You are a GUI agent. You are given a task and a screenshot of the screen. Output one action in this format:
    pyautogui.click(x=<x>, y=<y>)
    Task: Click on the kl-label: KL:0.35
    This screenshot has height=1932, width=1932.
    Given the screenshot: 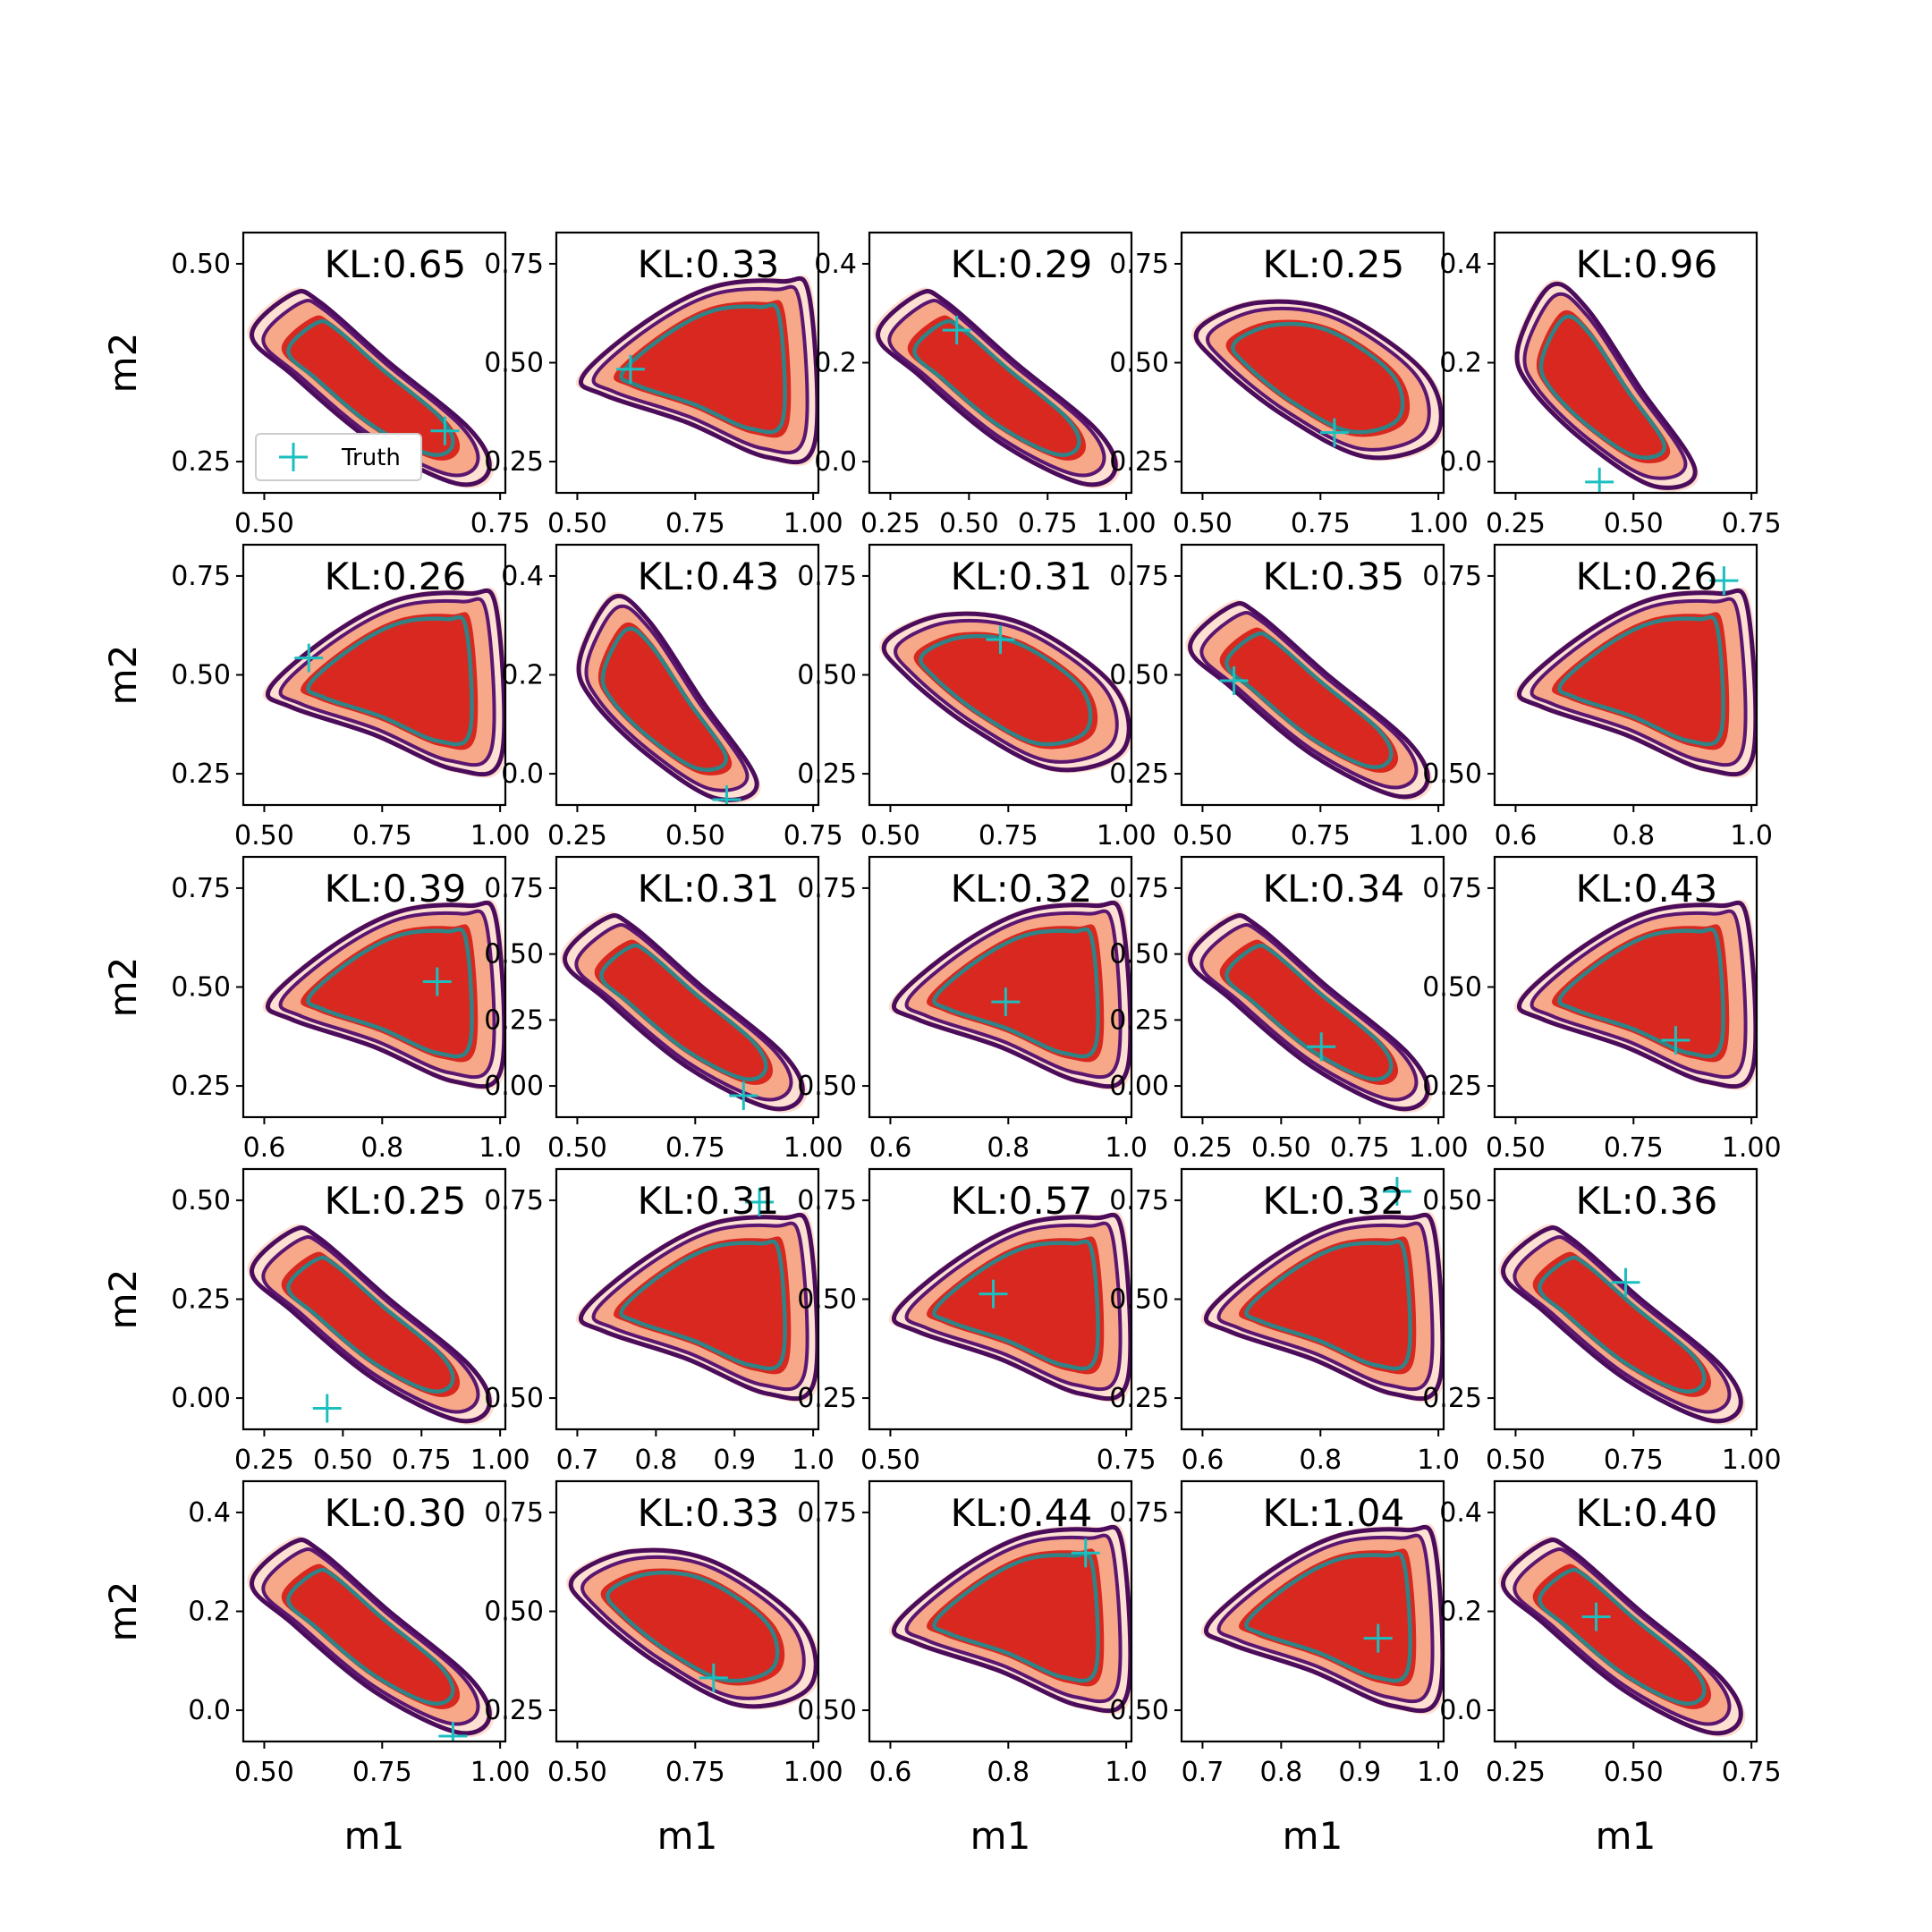 What is the action you would take?
    pyautogui.click(x=1334, y=576)
    